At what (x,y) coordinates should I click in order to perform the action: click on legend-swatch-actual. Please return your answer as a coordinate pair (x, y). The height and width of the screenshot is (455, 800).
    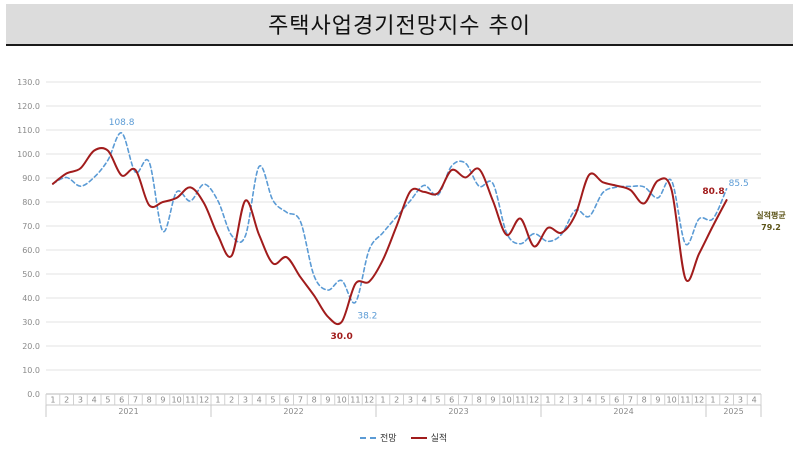
    Looking at the image, I should click on (418, 437).